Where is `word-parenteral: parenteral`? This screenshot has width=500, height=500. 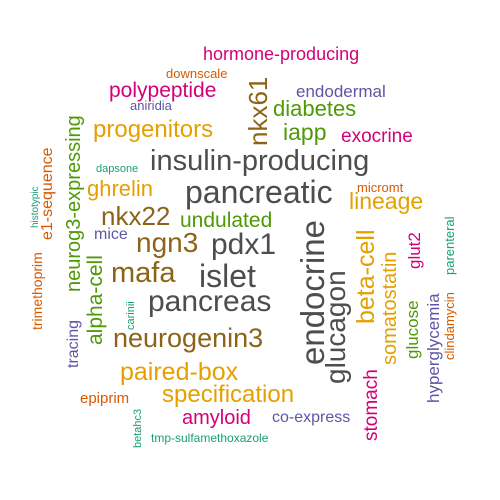 word-parenteral: parenteral is located at coordinates (449, 245).